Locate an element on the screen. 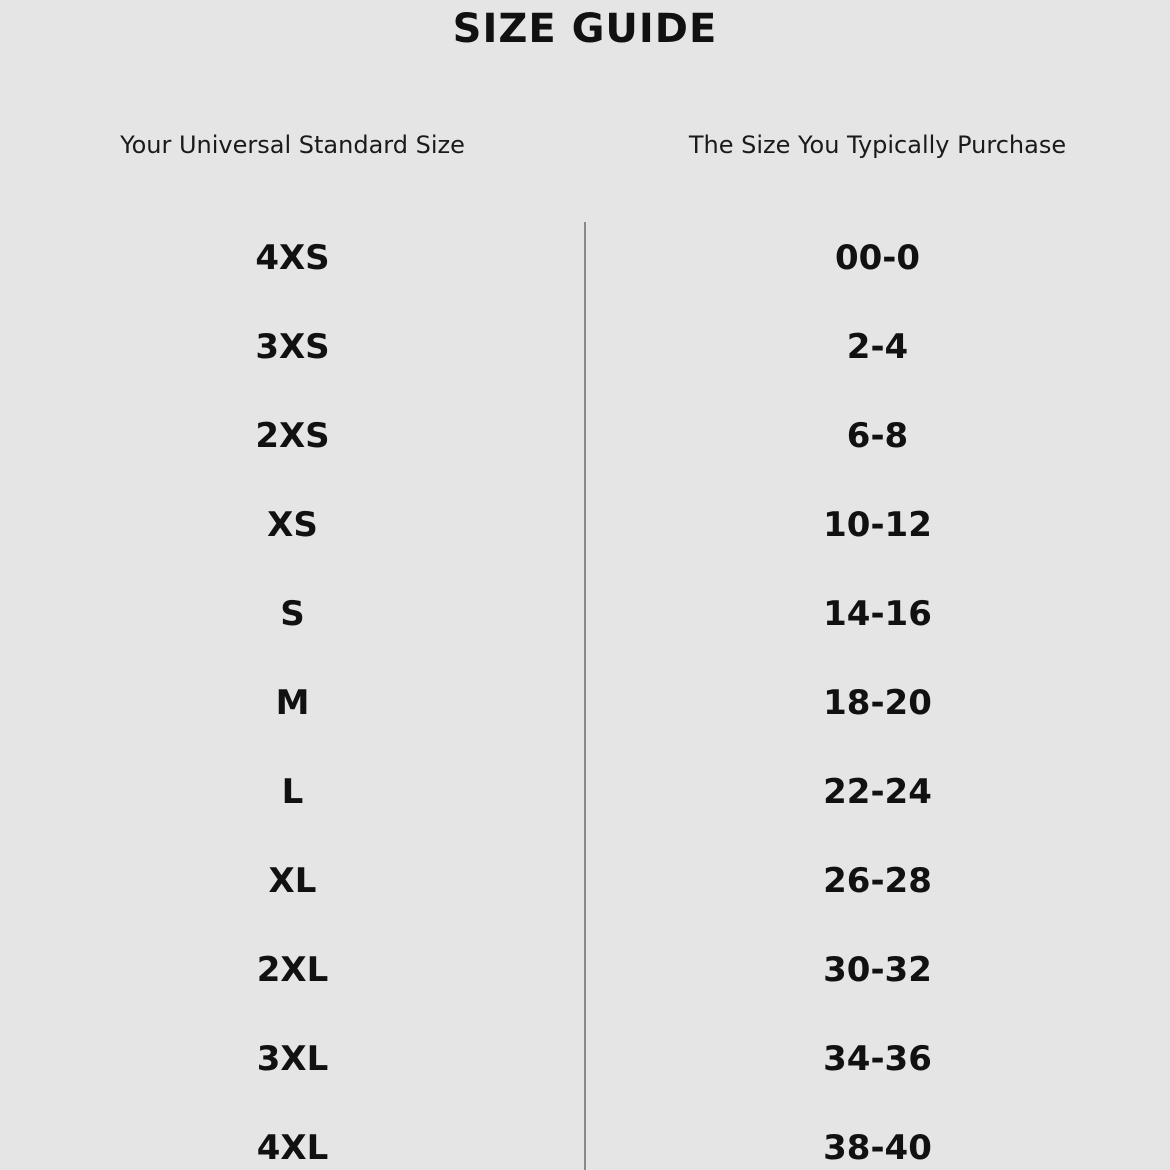 The width and height of the screenshot is (1170, 1170). universal-size-cell: M is located at coordinates (292, 703).